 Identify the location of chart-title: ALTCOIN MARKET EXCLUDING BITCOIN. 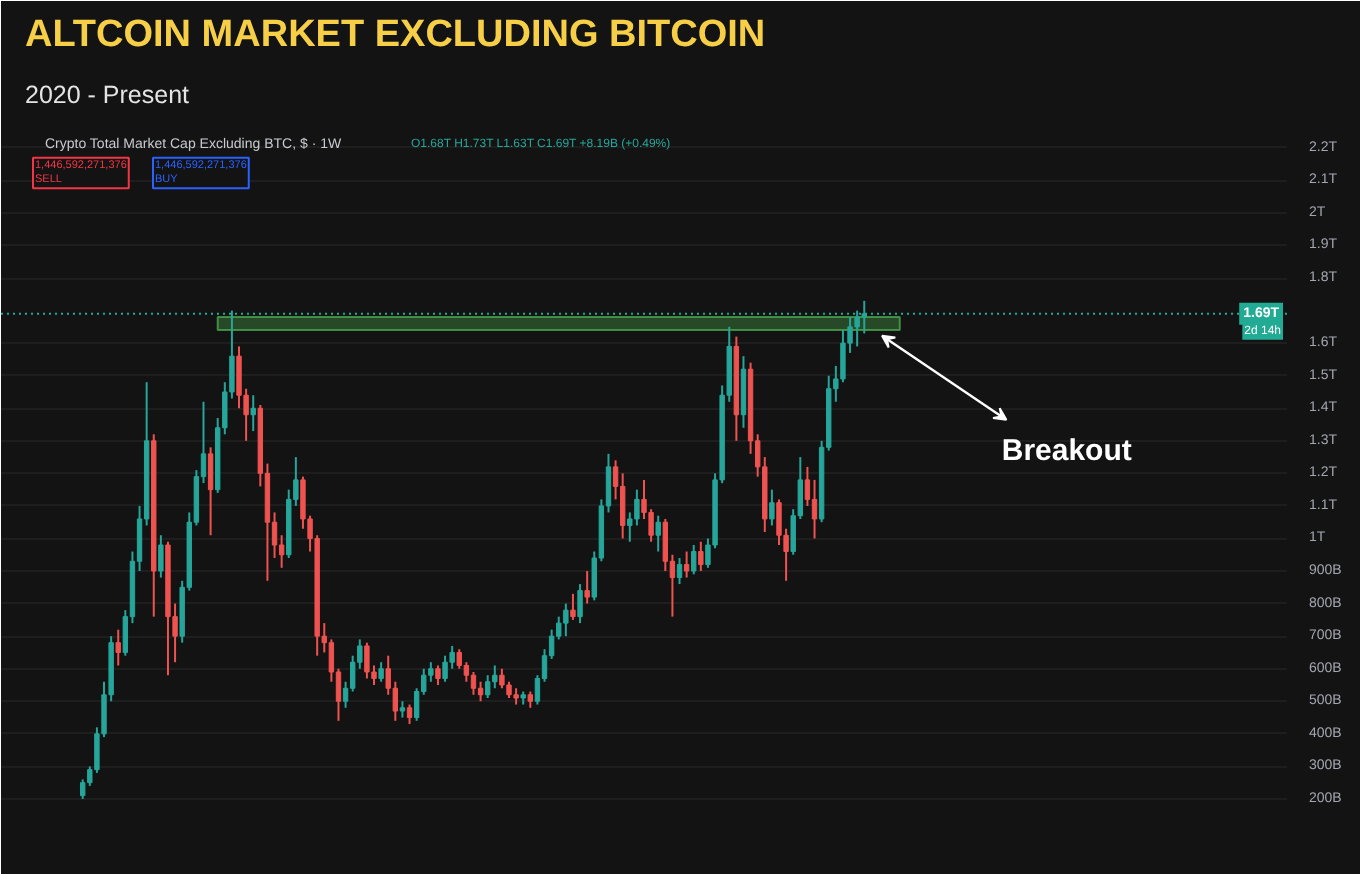
(395, 35).